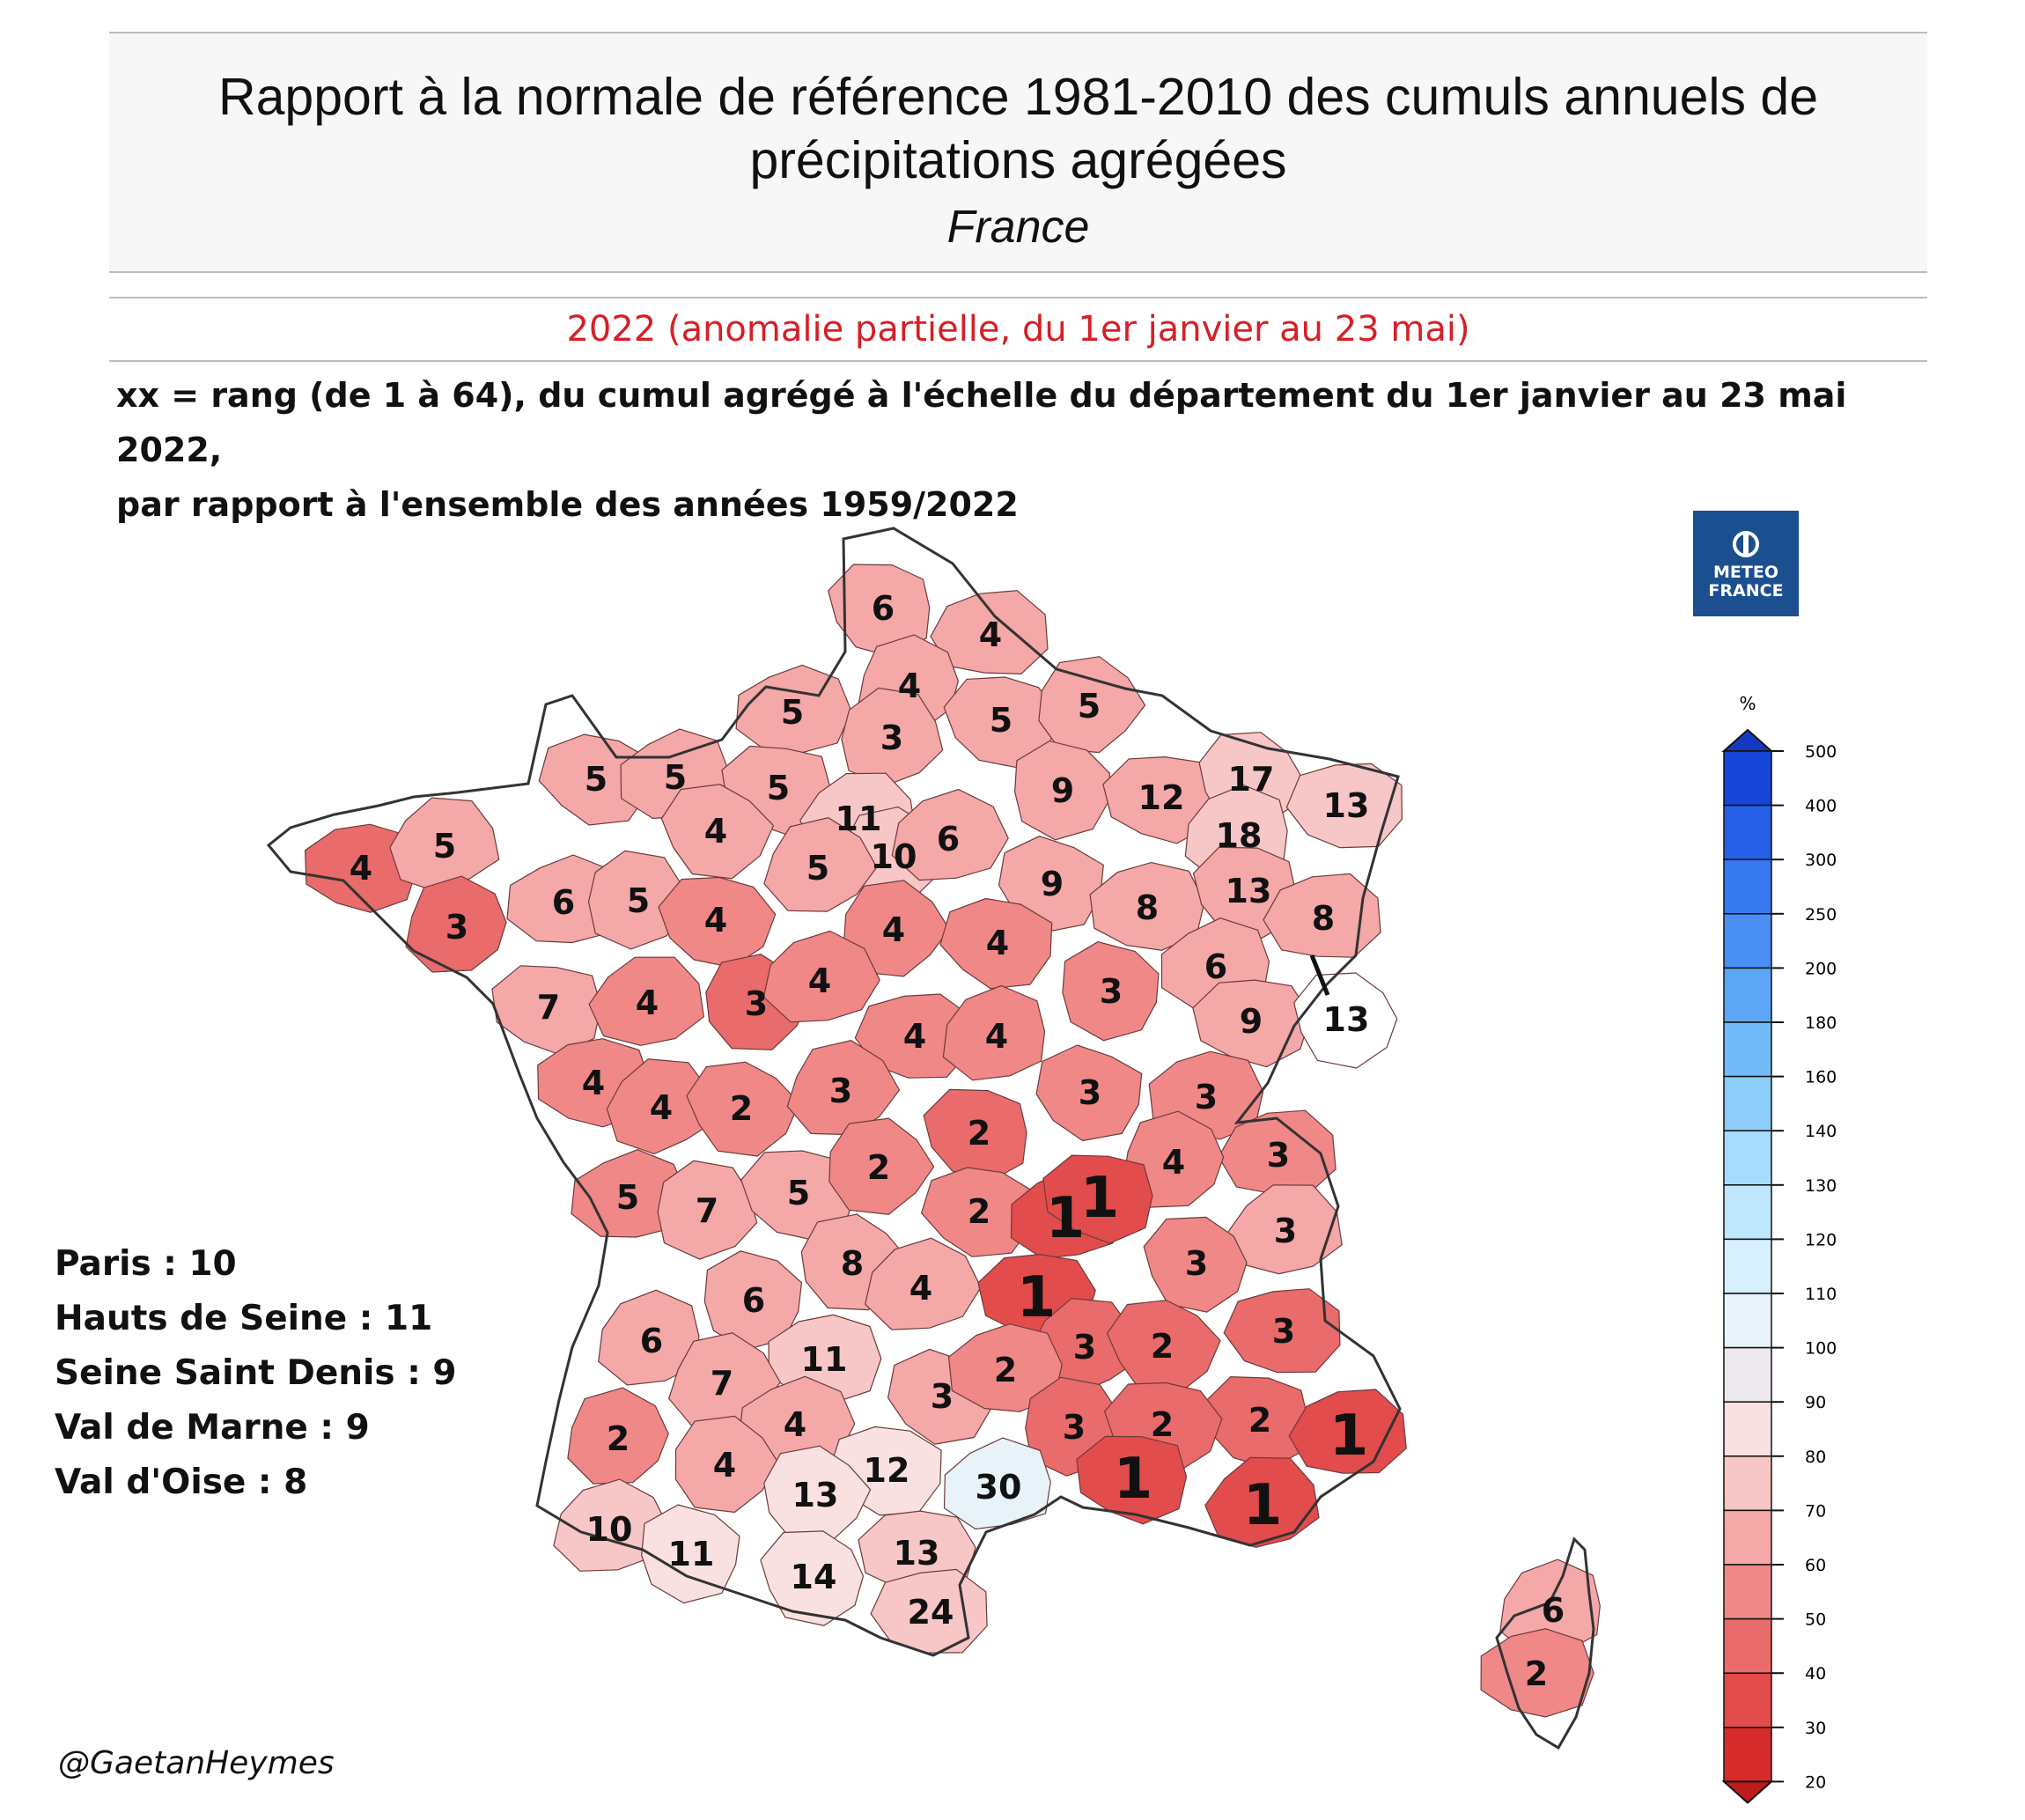  Describe the element at coordinates (931, 1612) in the screenshot. I see `rank-label: 24` at that location.